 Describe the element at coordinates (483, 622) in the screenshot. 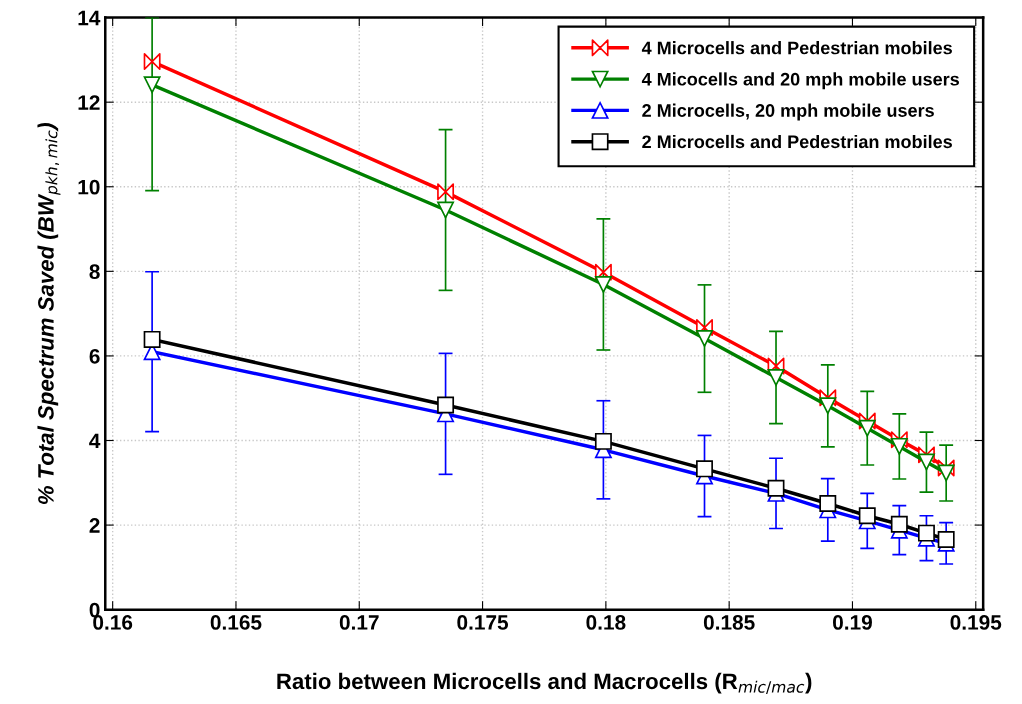

I see `x-tick-label: 0.175` at that location.